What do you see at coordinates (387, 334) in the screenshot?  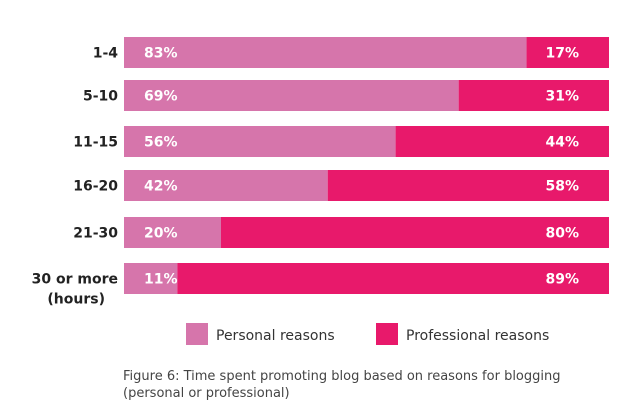 I see `legend-swatch-professional-reasons` at bounding box center [387, 334].